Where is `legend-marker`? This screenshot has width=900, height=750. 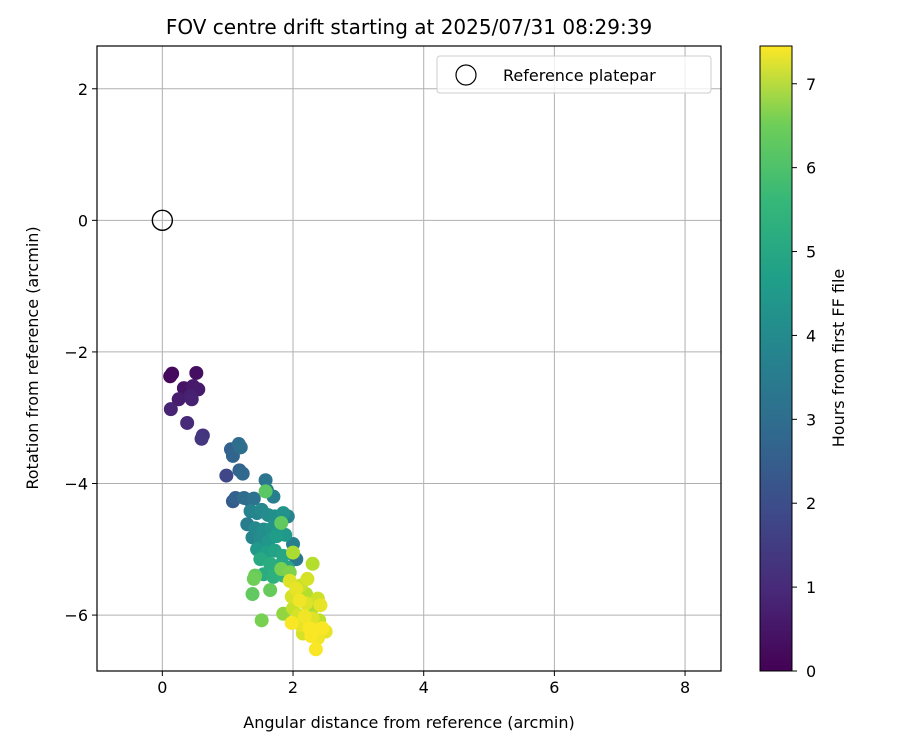 legend-marker is located at coordinates (466, 75).